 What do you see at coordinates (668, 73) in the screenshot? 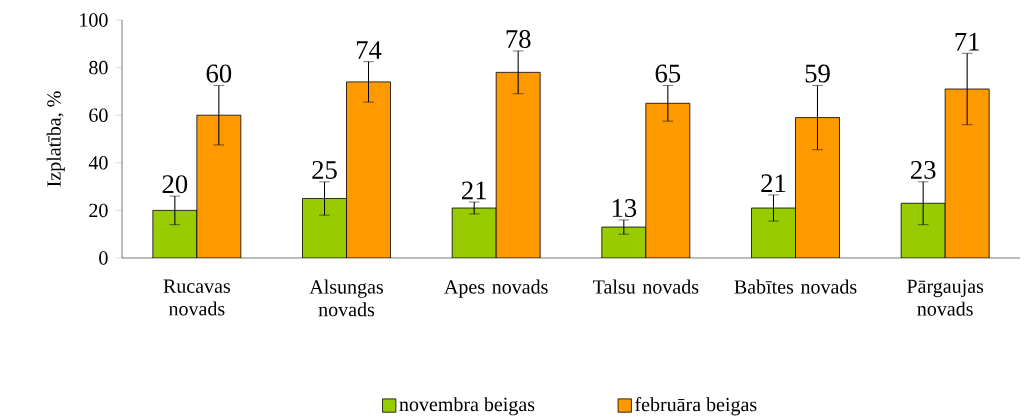
I see `data-label: 65` at bounding box center [668, 73].